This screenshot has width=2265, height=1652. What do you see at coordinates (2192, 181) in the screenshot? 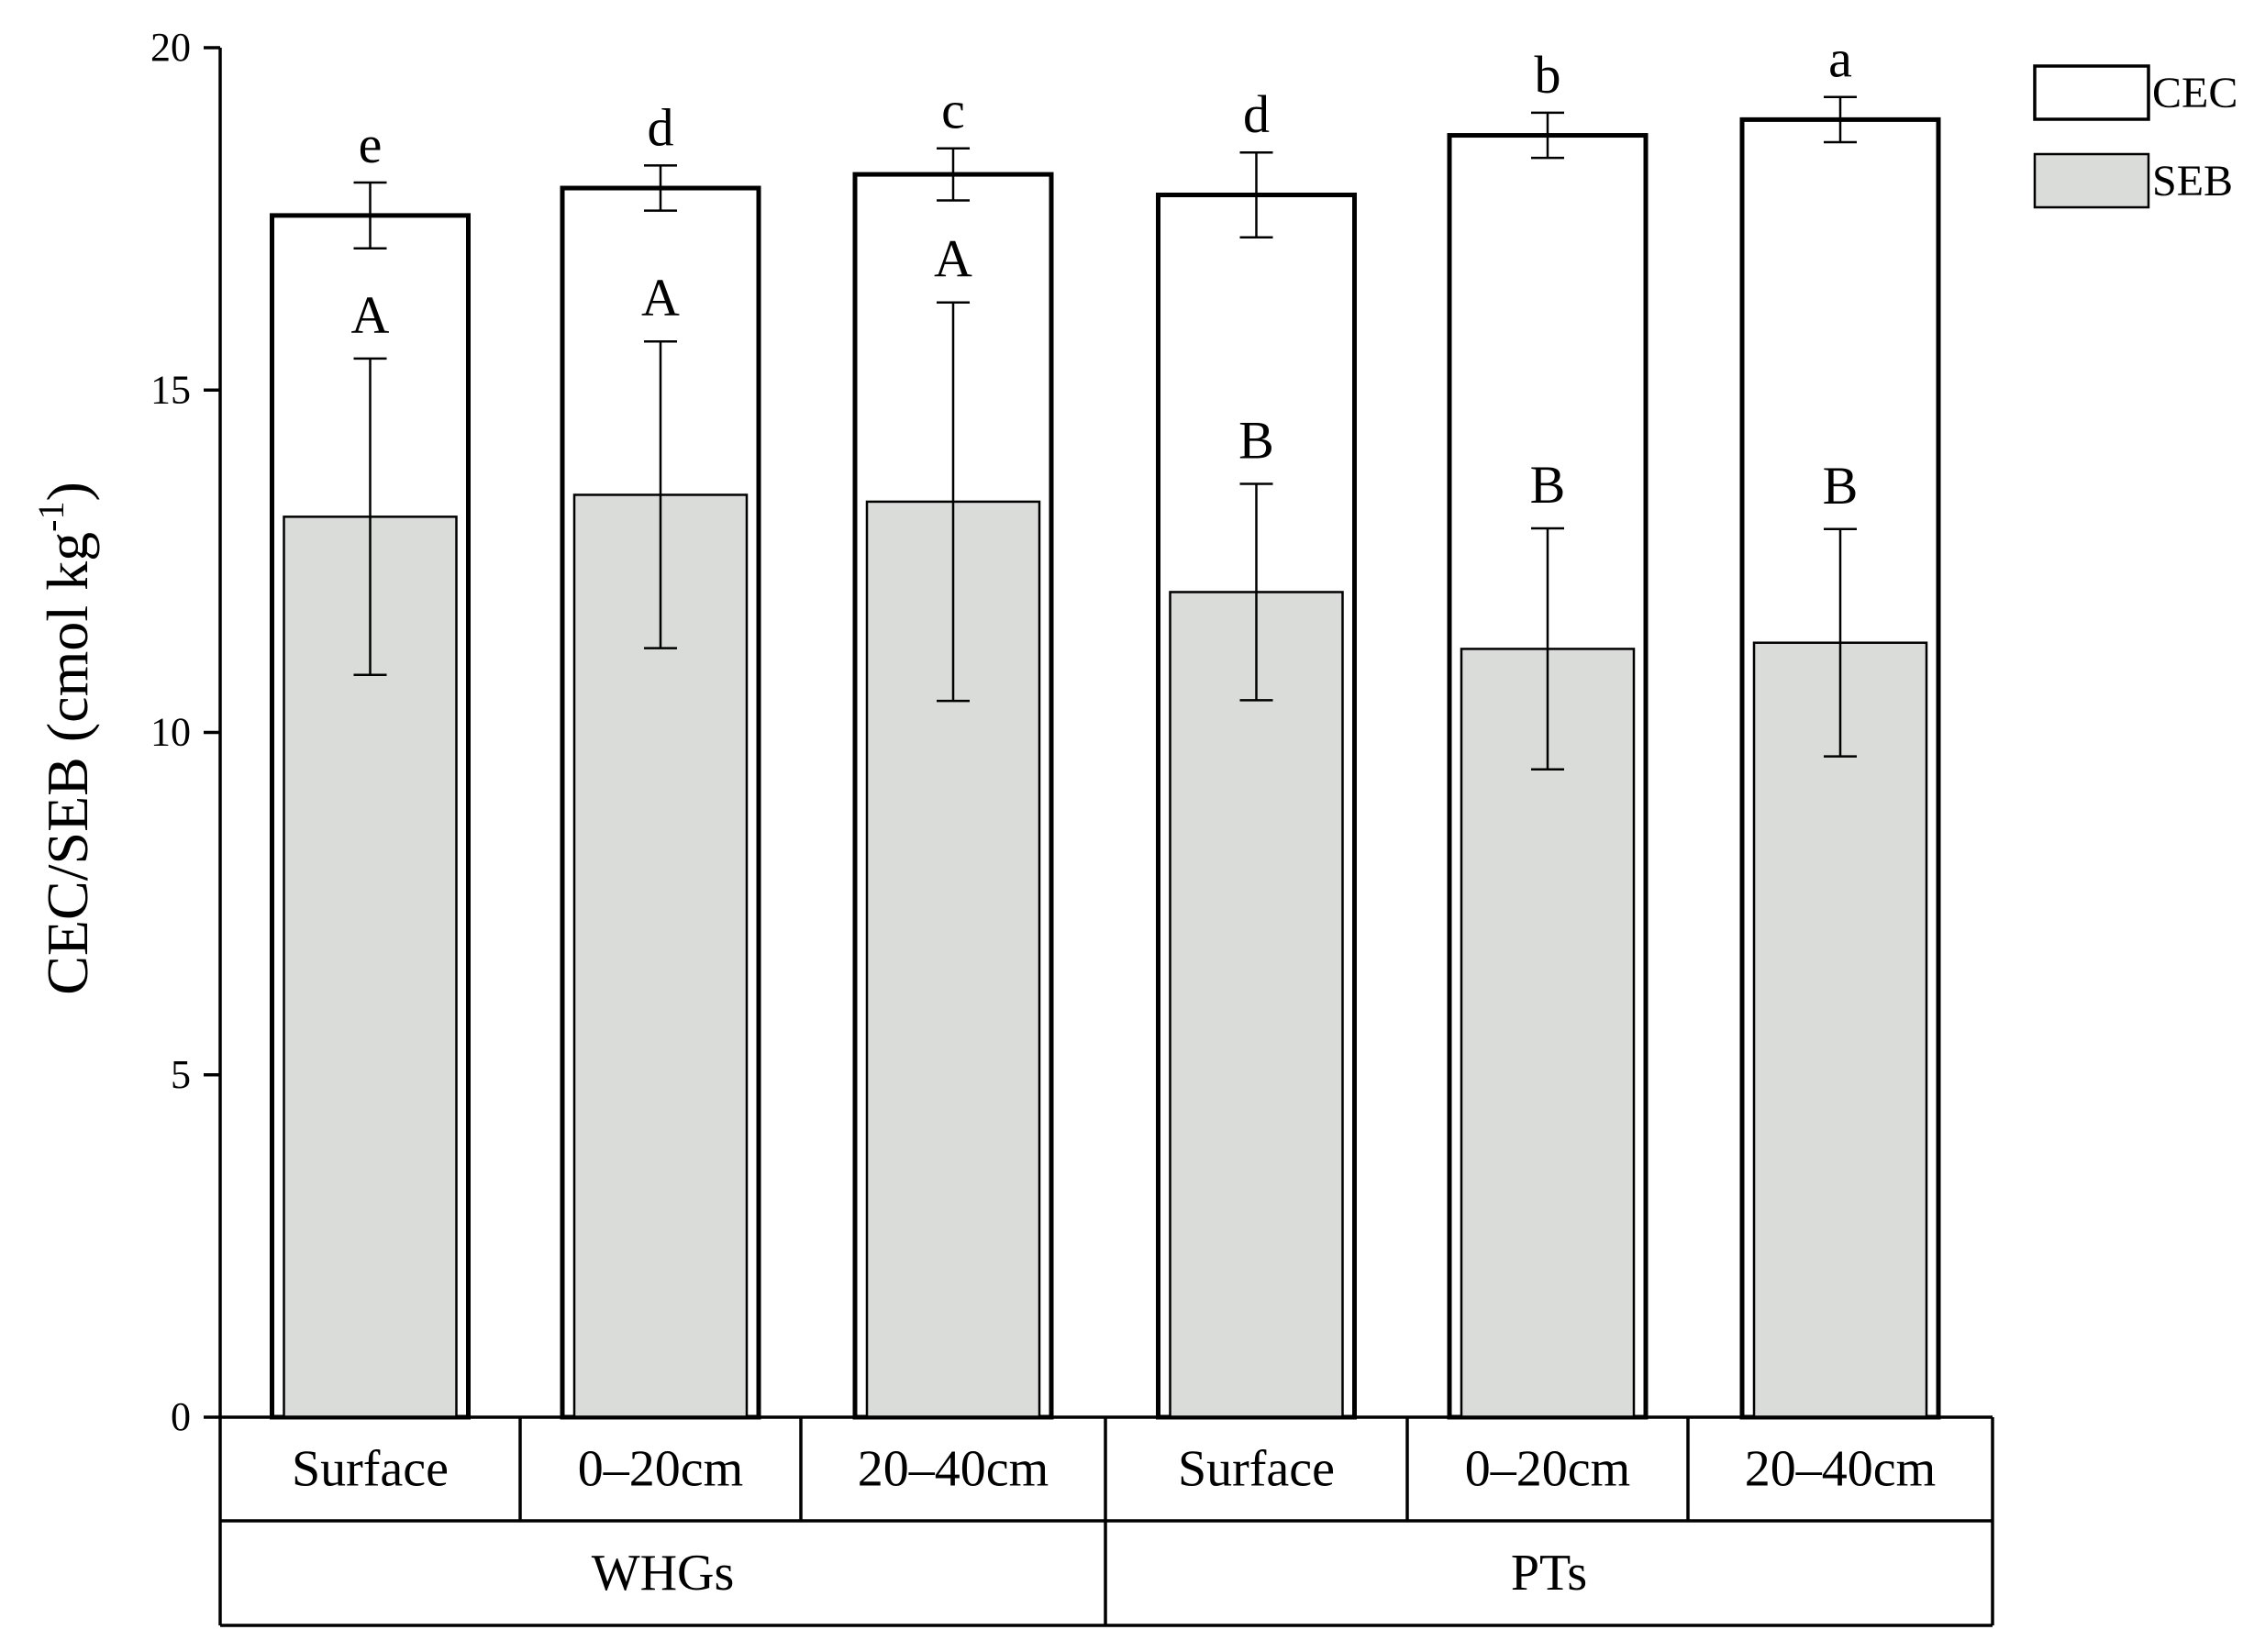
I see `legend-label: SEB` at bounding box center [2192, 181].